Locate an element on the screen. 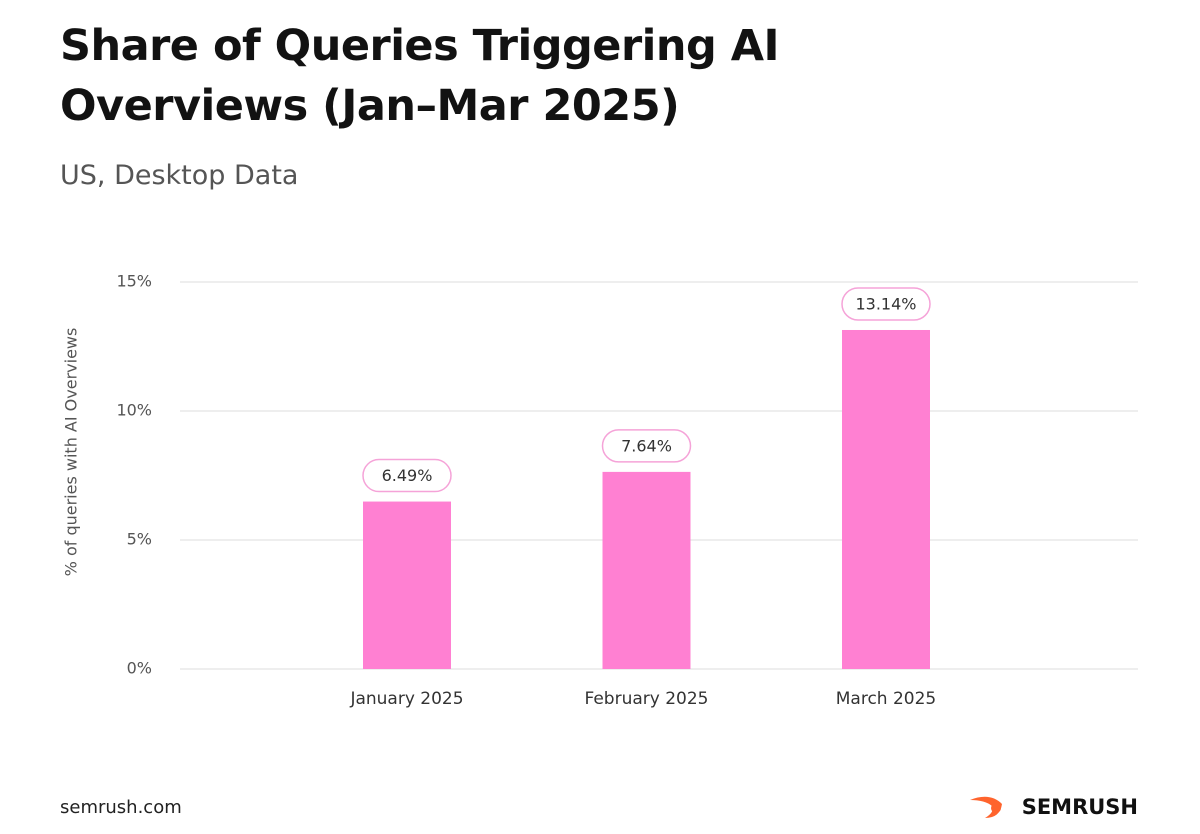 The width and height of the screenshot is (1200, 834). chart-subtitle: US, Desktop Data is located at coordinates (179, 175).